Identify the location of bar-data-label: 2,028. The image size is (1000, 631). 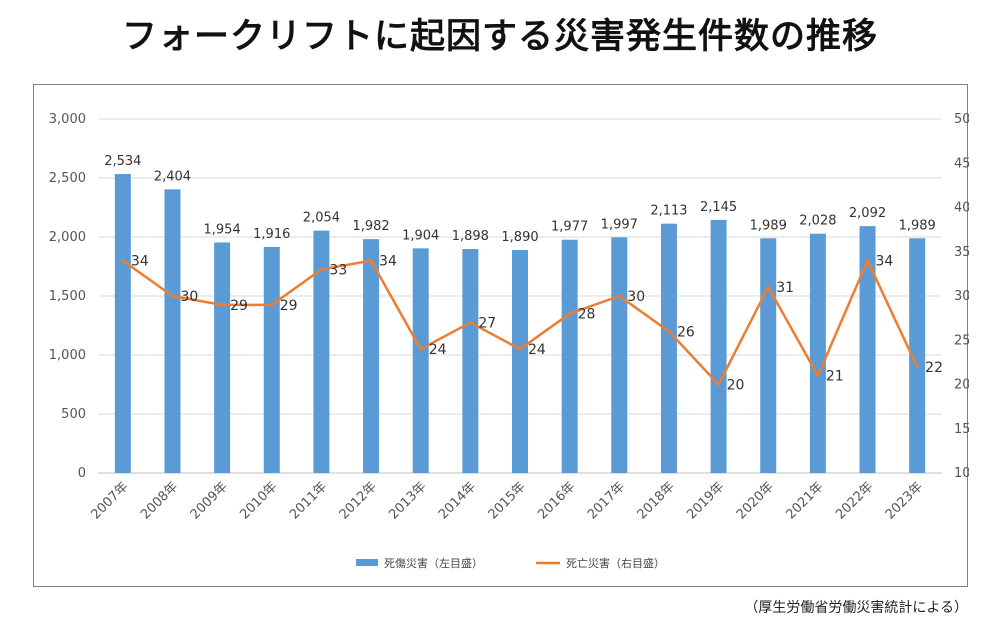
(817, 221).